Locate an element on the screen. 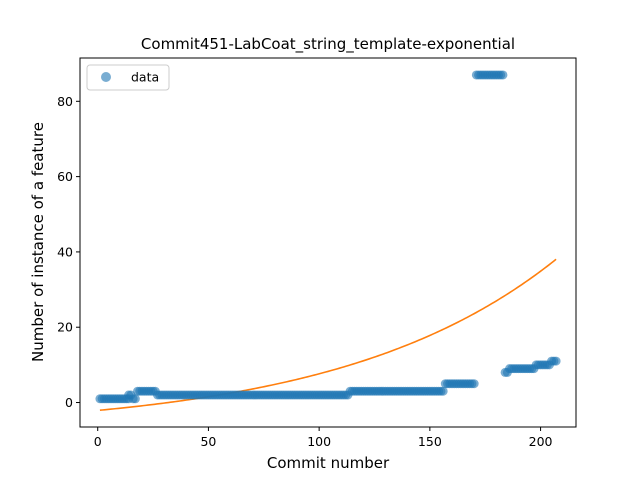 The width and height of the screenshot is (640, 480). legend-box is located at coordinates (128, 77).